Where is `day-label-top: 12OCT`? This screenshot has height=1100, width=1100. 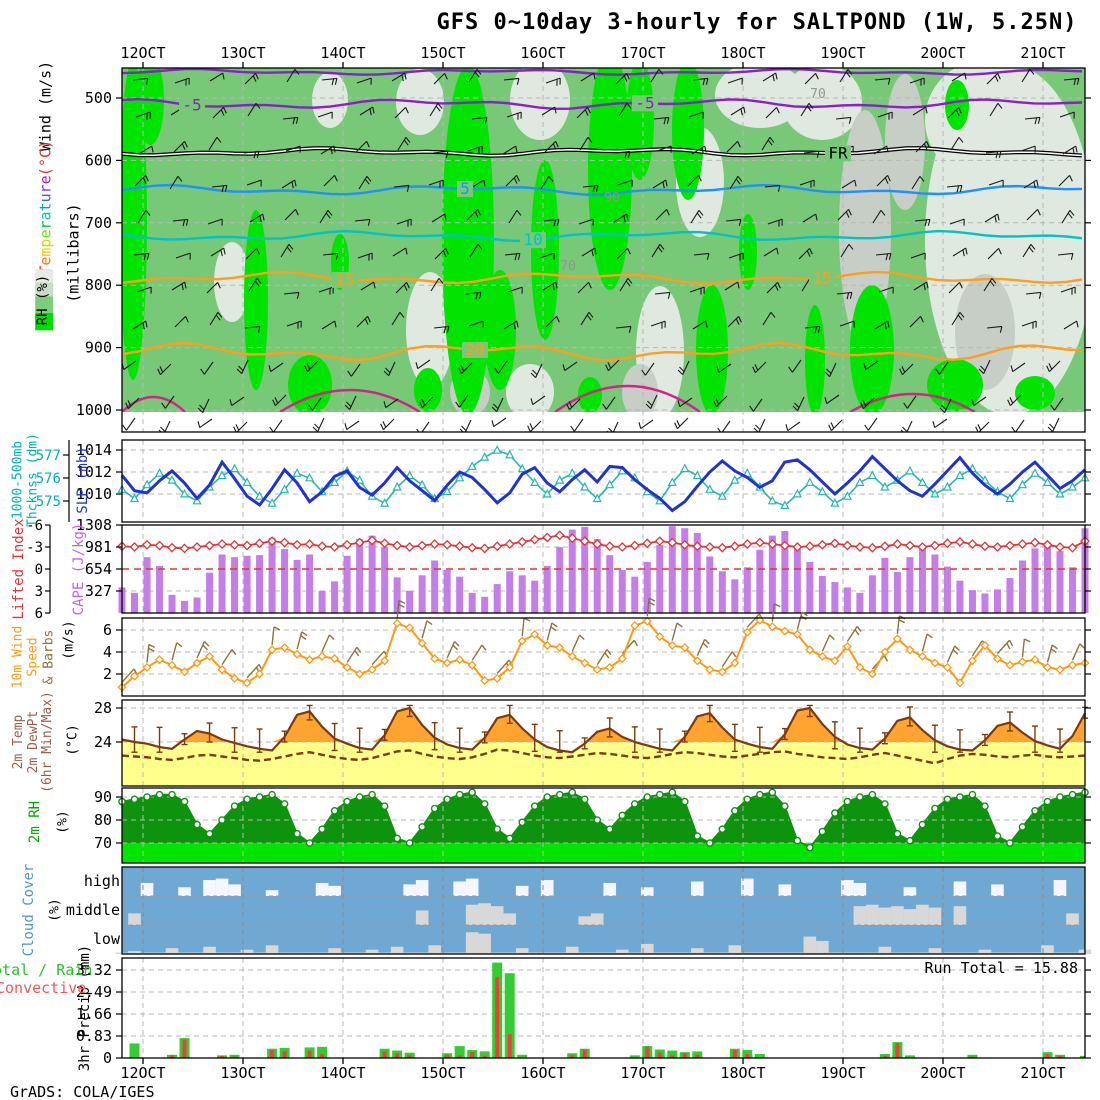 day-label-top: 12OCT is located at coordinates (142, 53).